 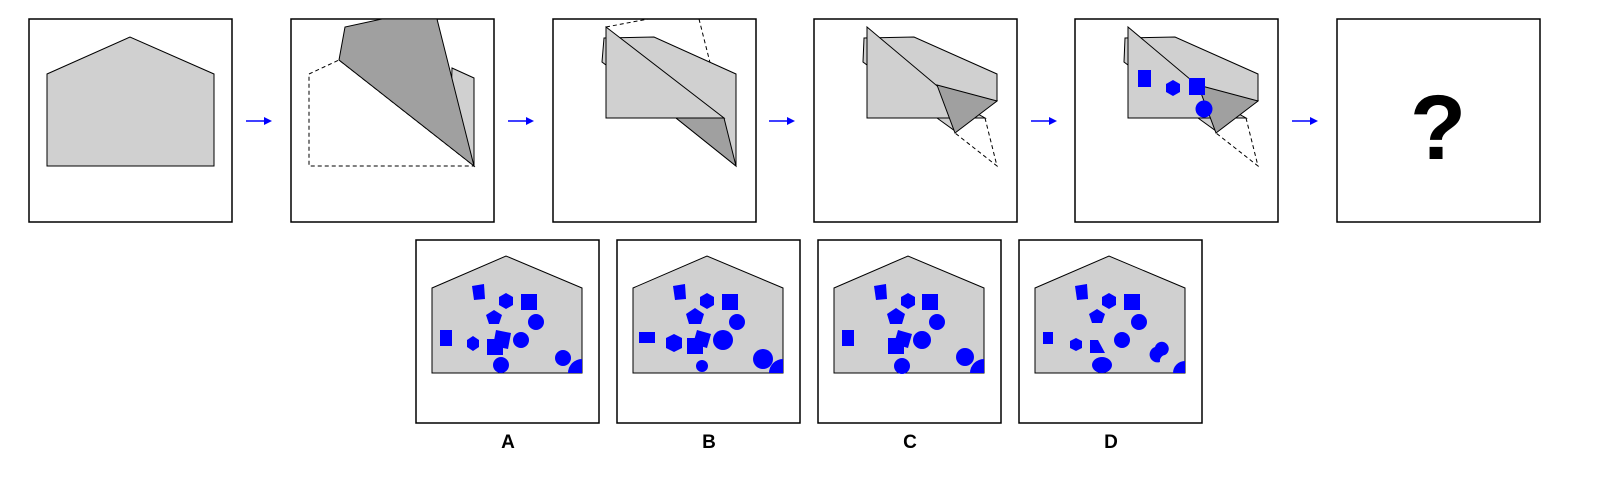 I want to click on hole-partial-circle, so click(x=1159, y=352).